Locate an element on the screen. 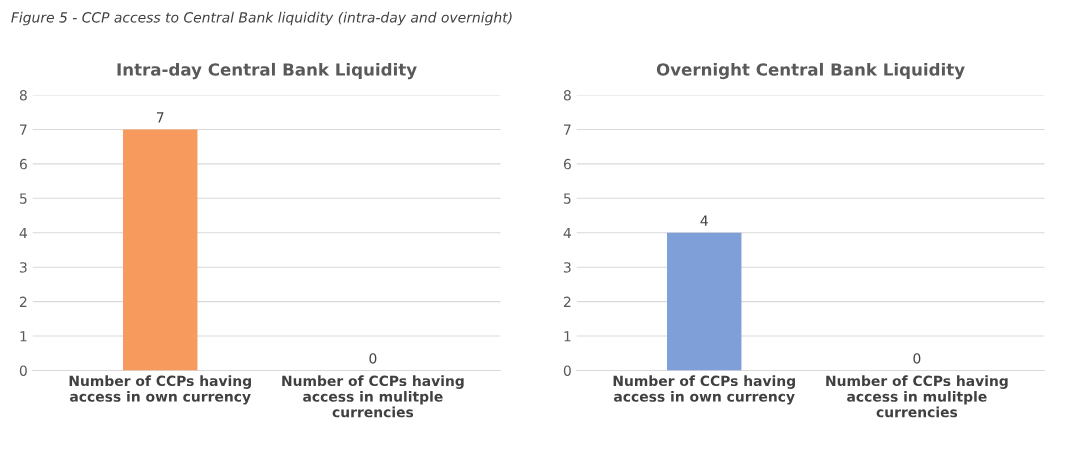 The width and height of the screenshot is (1088, 475). chart-title: Intra-day Central Bank Liquidity is located at coordinates (267, 71).